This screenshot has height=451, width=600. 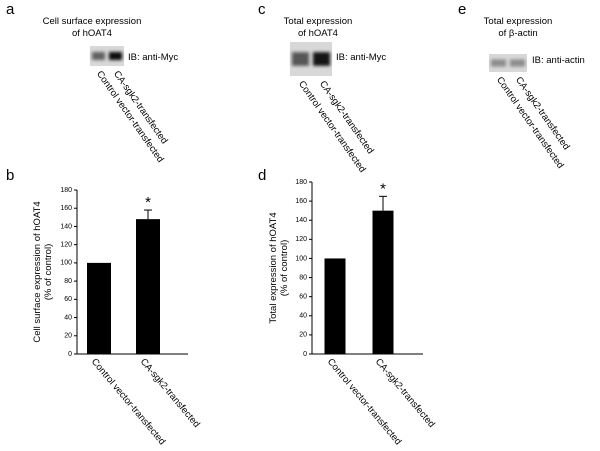 What do you see at coordinates (10, 175) in the screenshot?
I see `panel-letter: b` at bounding box center [10, 175].